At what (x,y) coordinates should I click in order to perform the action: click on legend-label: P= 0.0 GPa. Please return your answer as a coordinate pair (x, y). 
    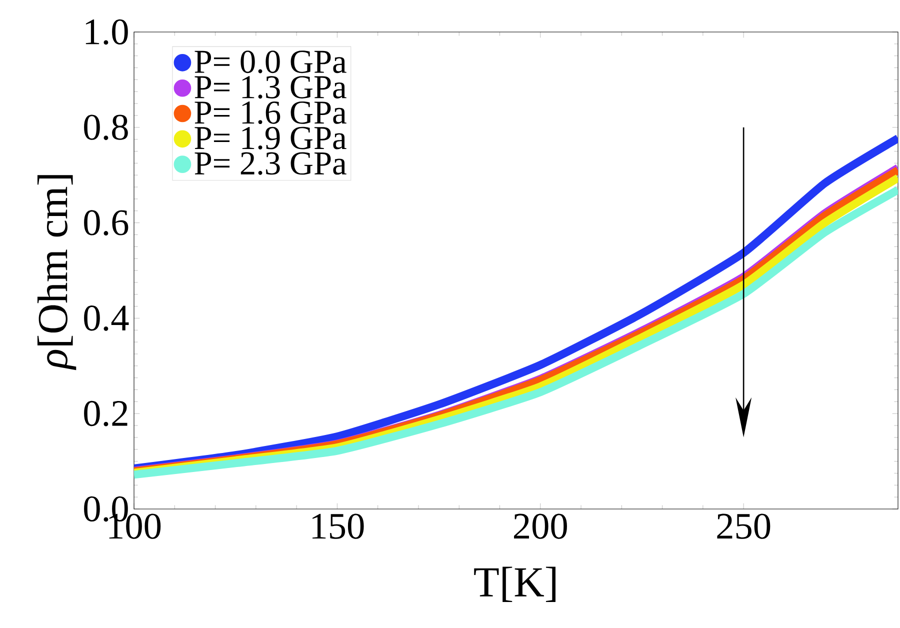
    Looking at the image, I should click on (270, 62).